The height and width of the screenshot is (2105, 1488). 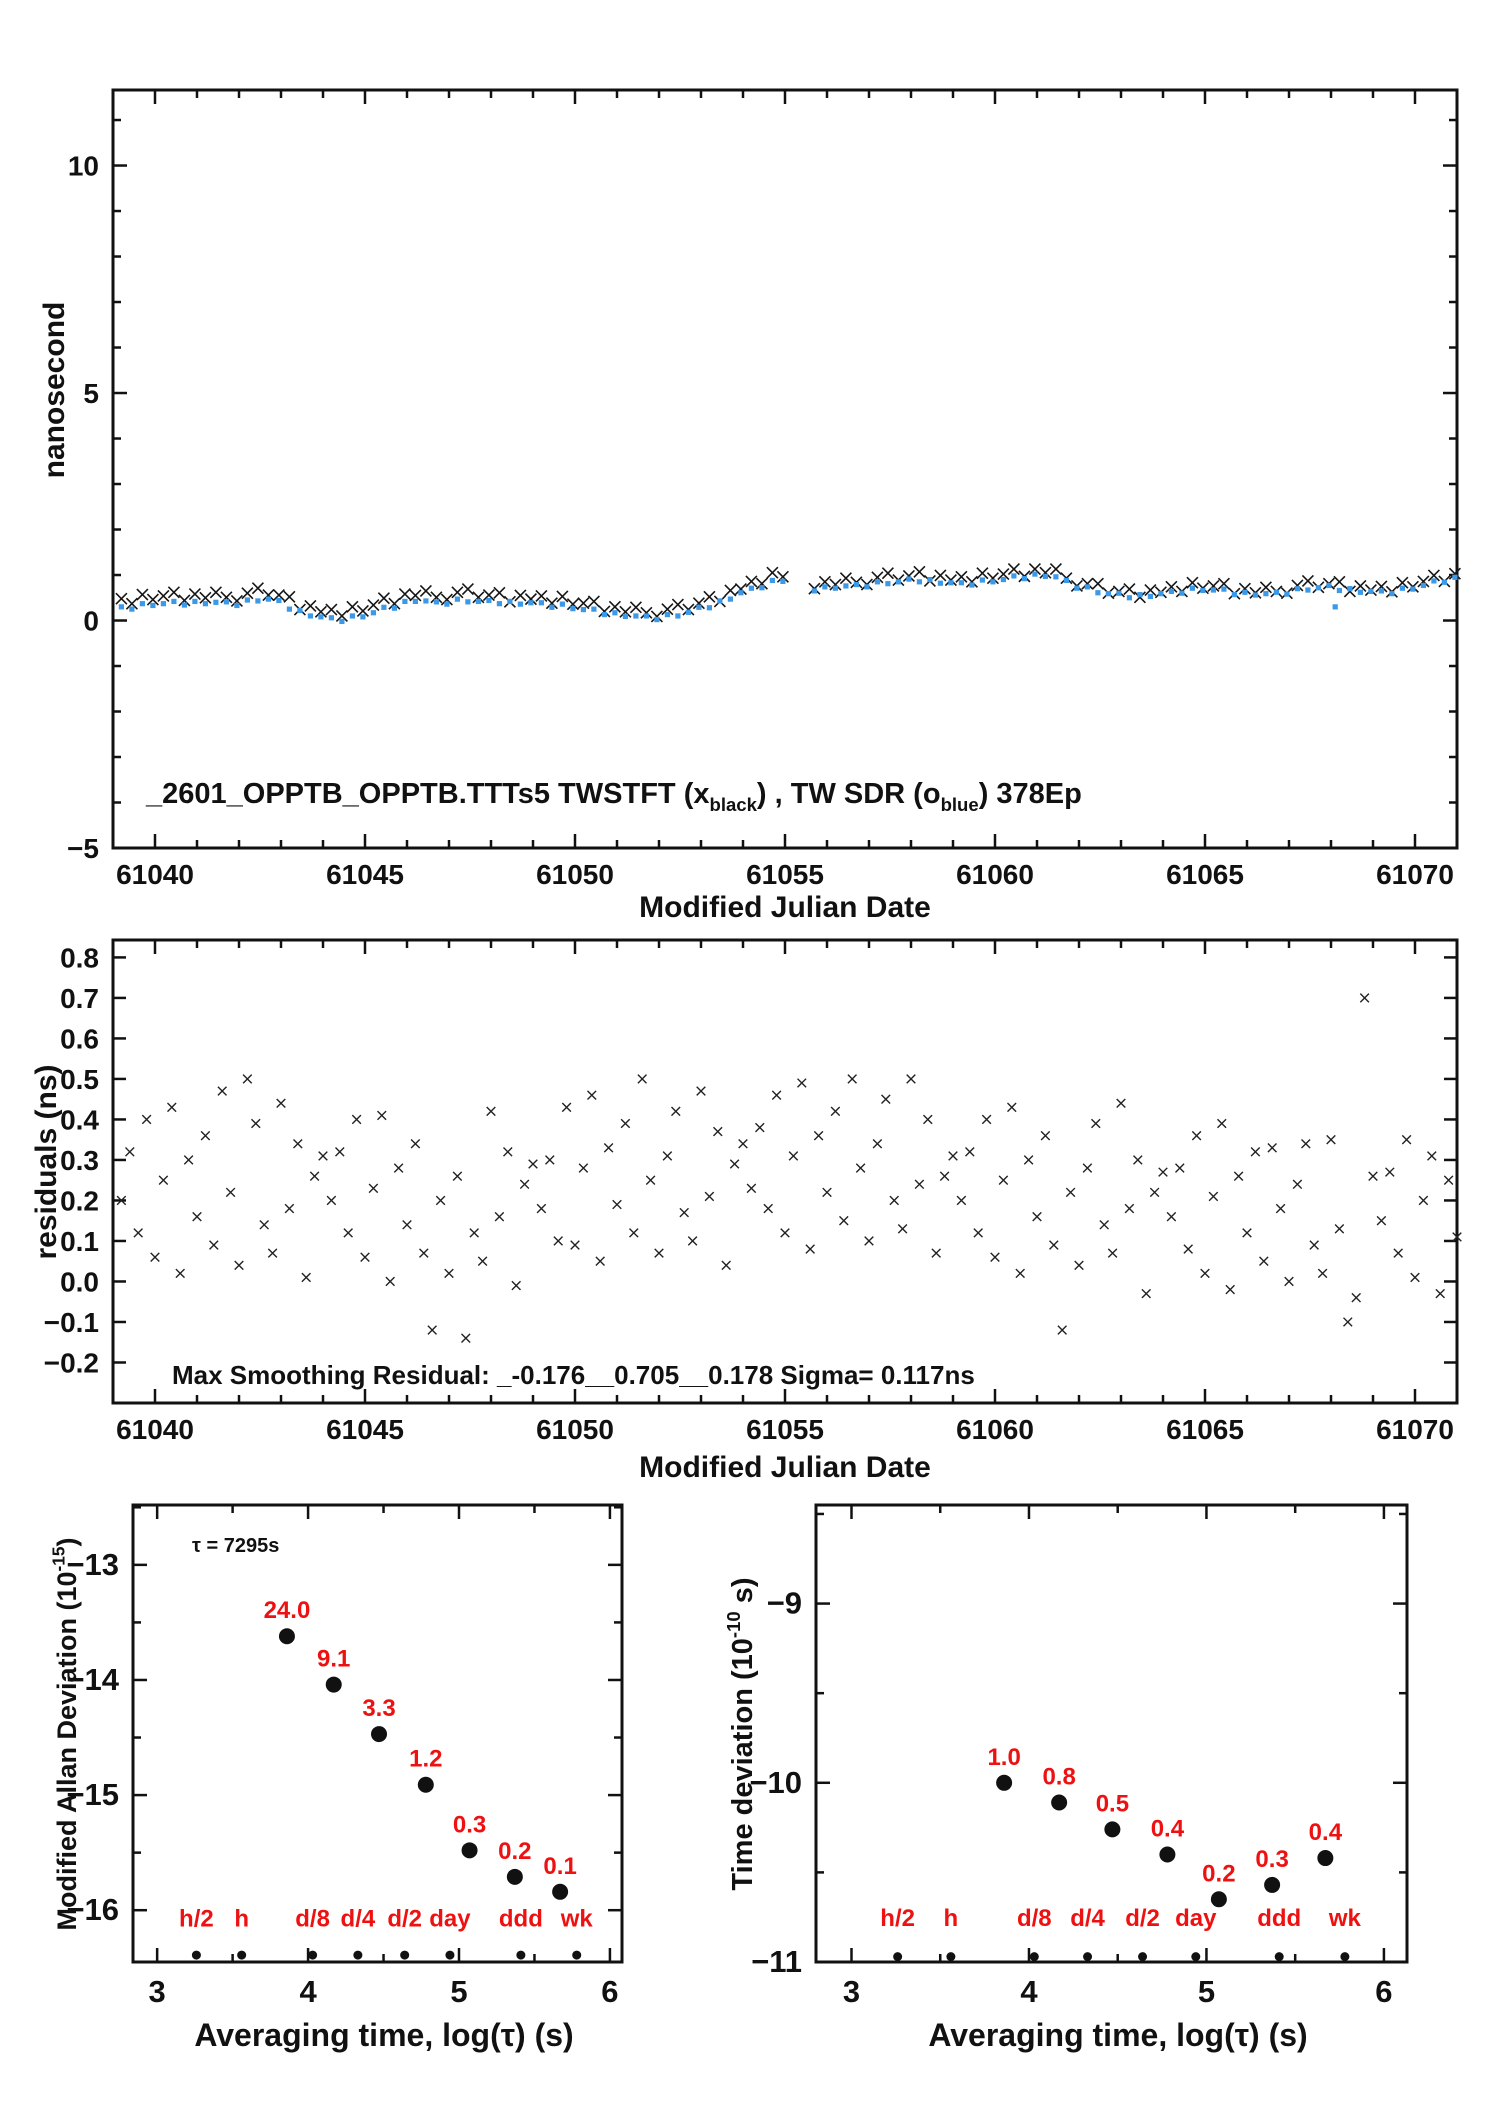 I want to click on x-tick-label: 61040, so click(x=155, y=1429).